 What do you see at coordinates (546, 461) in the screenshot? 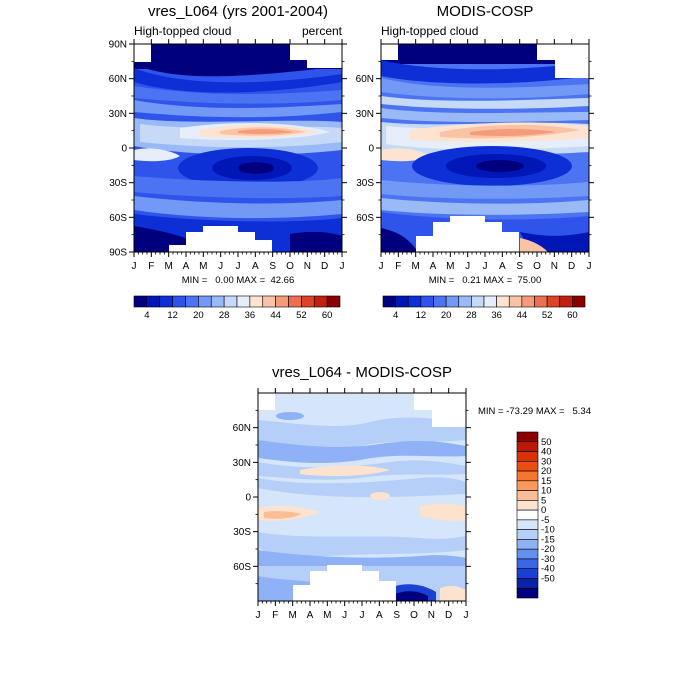
I see `colorbar-label: 30` at bounding box center [546, 461].